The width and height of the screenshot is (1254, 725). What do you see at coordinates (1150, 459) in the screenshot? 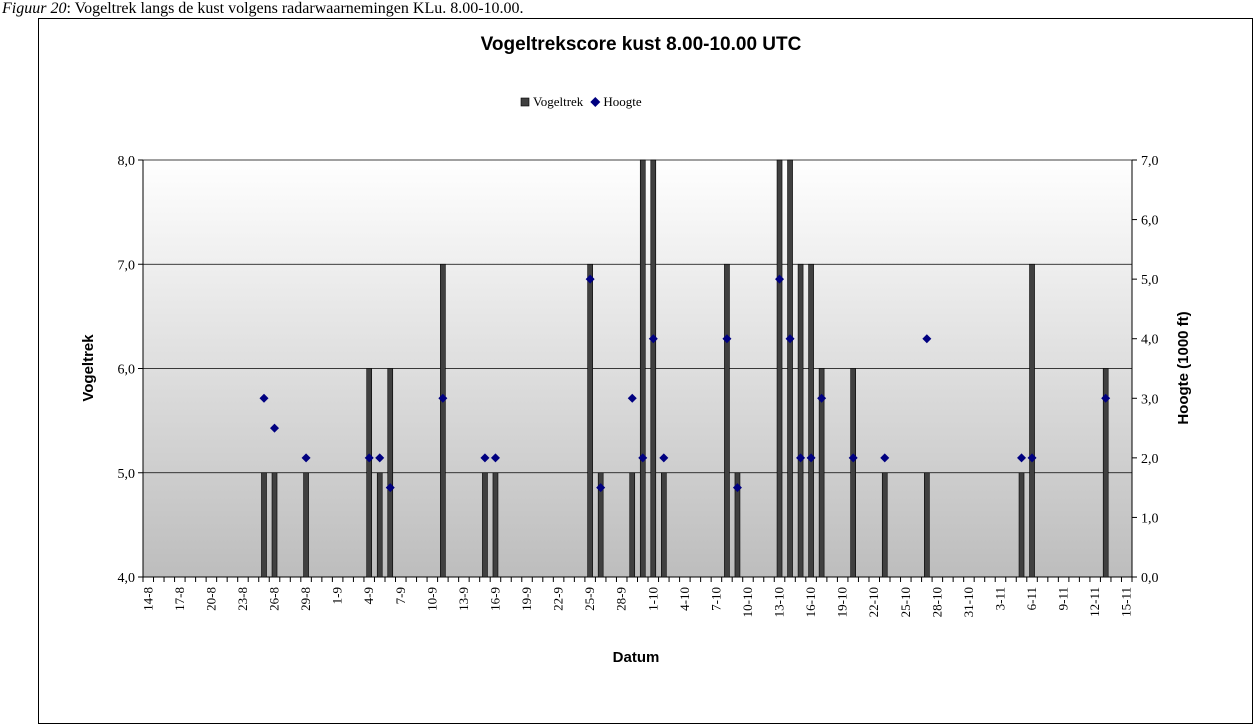
I see `y2-tick-label: 2,0` at bounding box center [1150, 459].